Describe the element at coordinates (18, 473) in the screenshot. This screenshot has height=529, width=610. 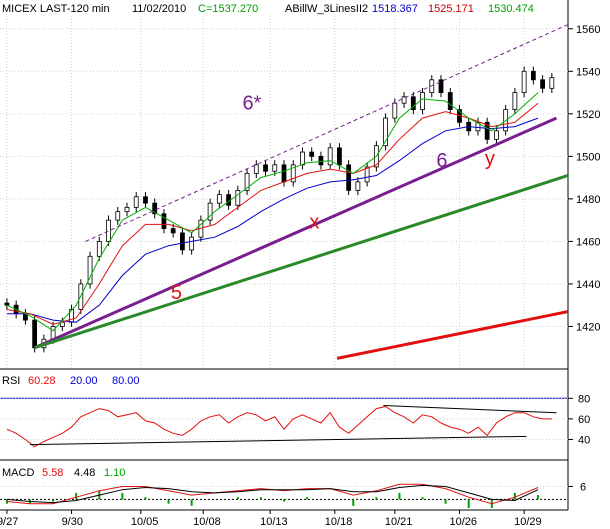
I see `macd-label: MACD` at that location.